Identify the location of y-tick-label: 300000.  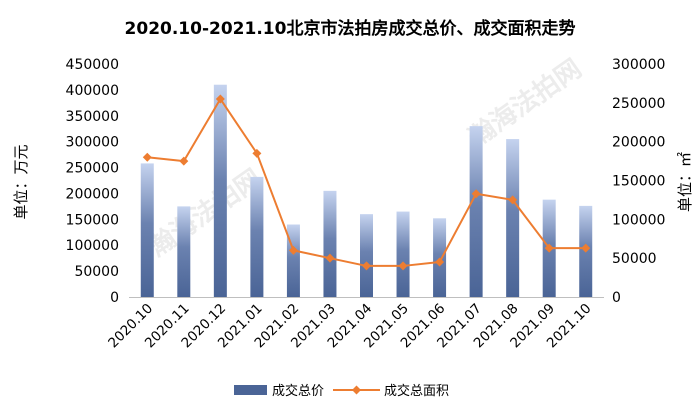
(92, 143).